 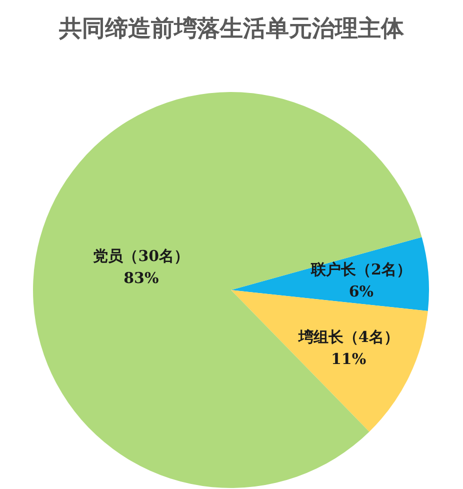 I want to click on data-label: 83%, so click(x=141, y=277).